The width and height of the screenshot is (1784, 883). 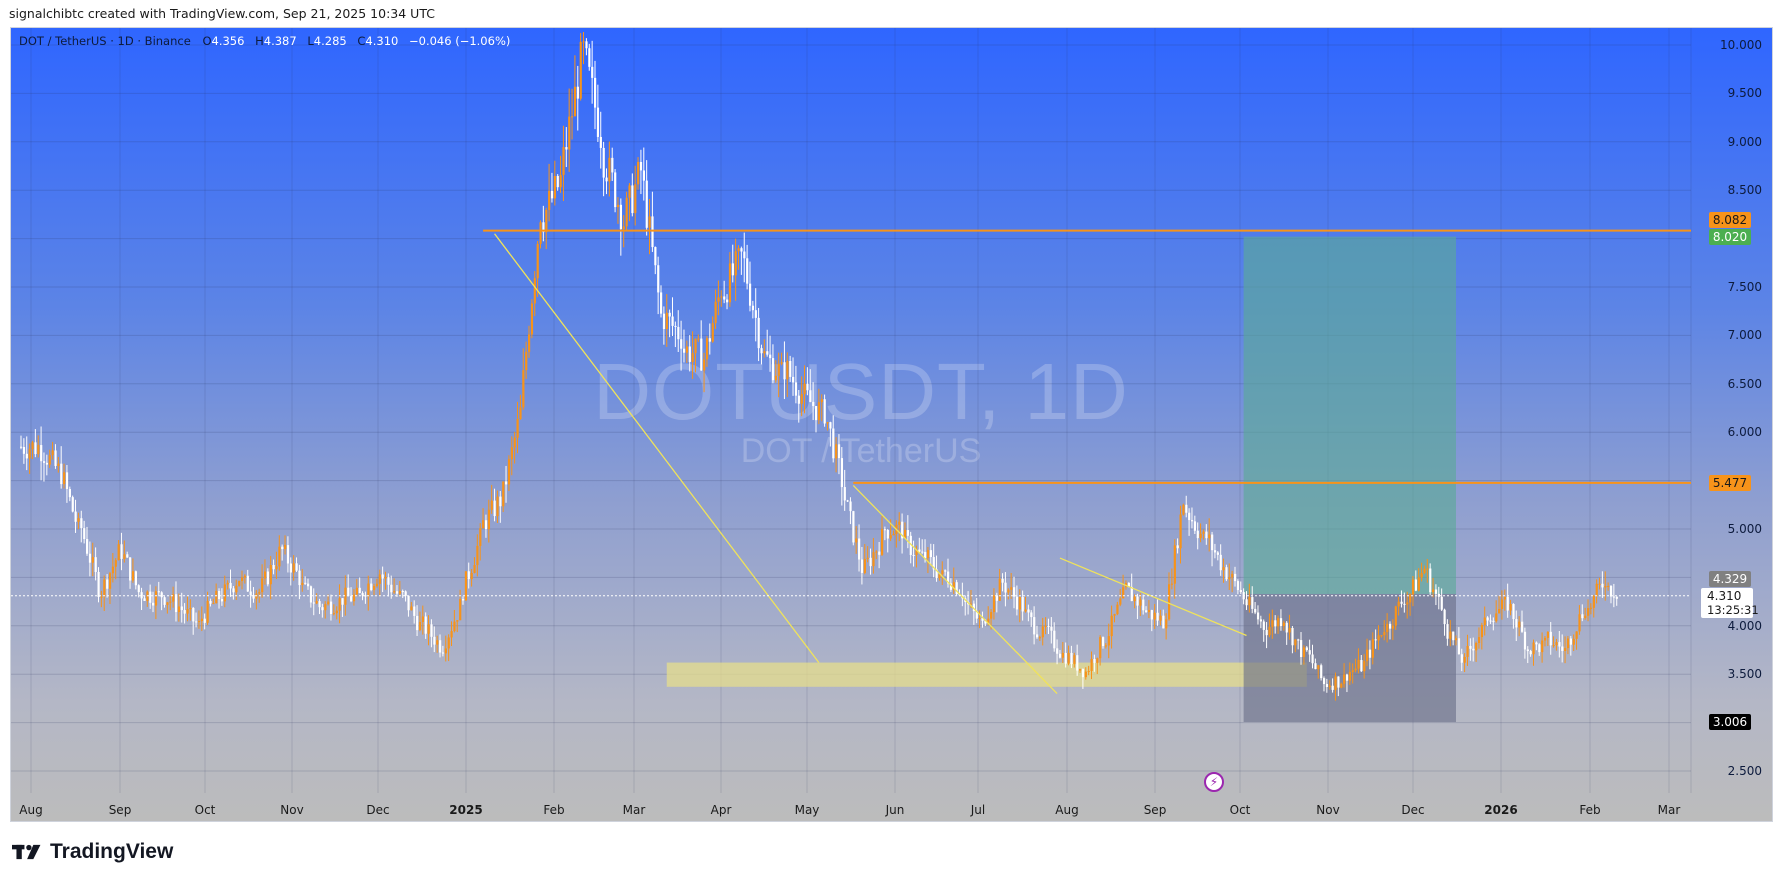 What do you see at coordinates (1730, 220) in the screenshot?
I see `resistance-high-price-tag: 8.082` at bounding box center [1730, 220].